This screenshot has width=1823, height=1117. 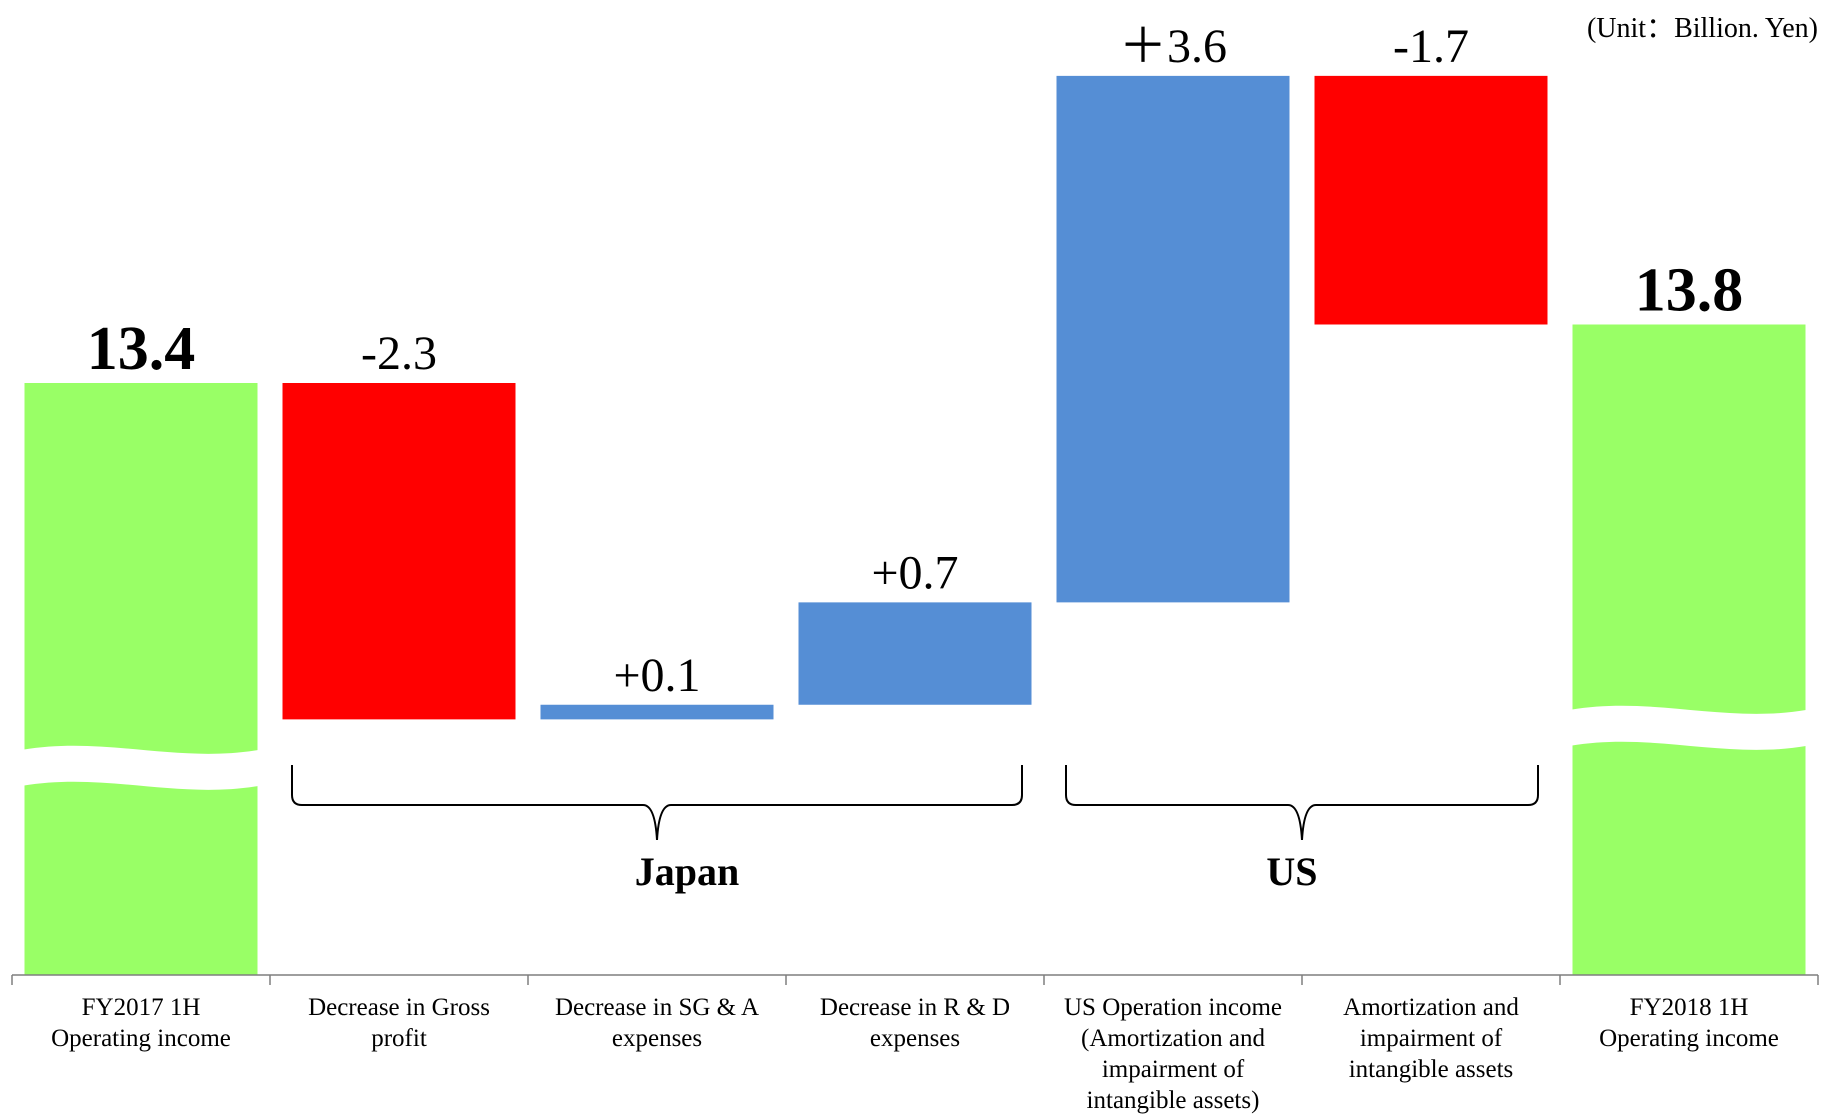 What do you see at coordinates (1431, 1007) in the screenshot?
I see `category-label-5-0: Amortization and` at bounding box center [1431, 1007].